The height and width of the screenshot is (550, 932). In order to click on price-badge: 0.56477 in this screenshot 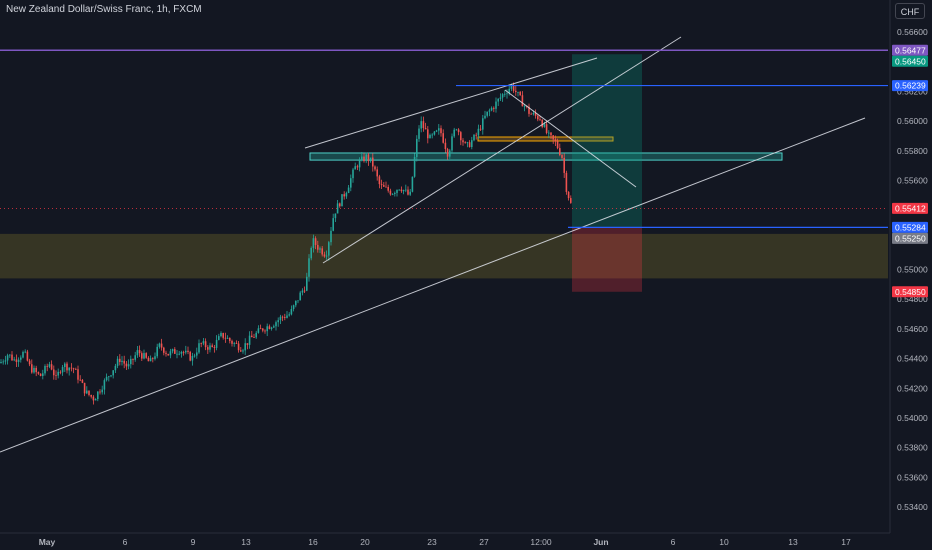, I will do `click(910, 50)`.